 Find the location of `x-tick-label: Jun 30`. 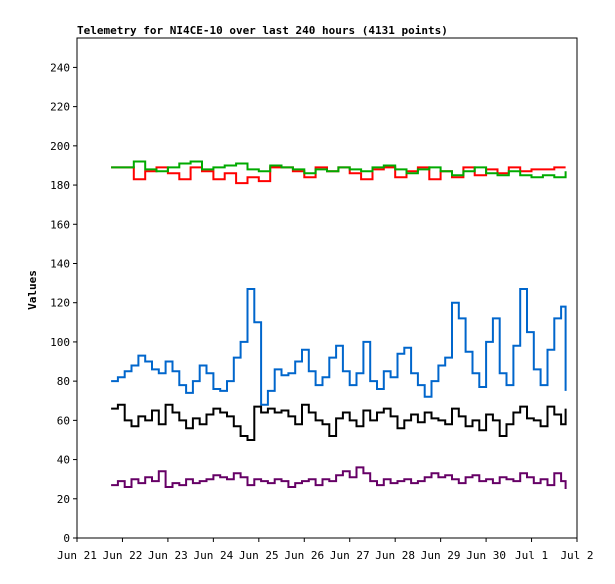

x-tick-label: Jun 30 is located at coordinates (486, 555).